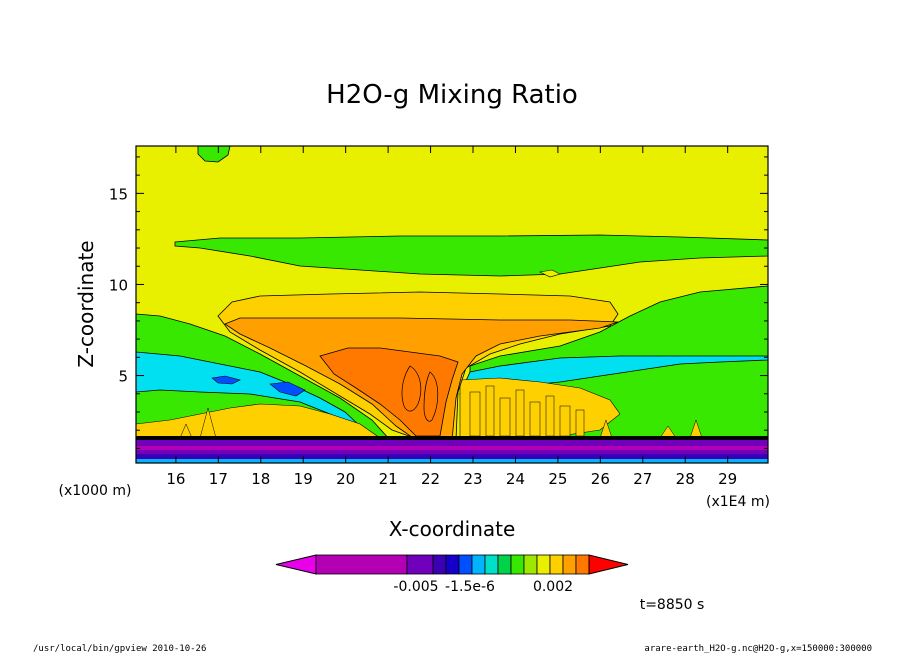 The height and width of the screenshot is (654, 904). Describe the element at coordinates (452, 529) in the screenshot. I see `x-axis-title: X-coordinate` at that location.